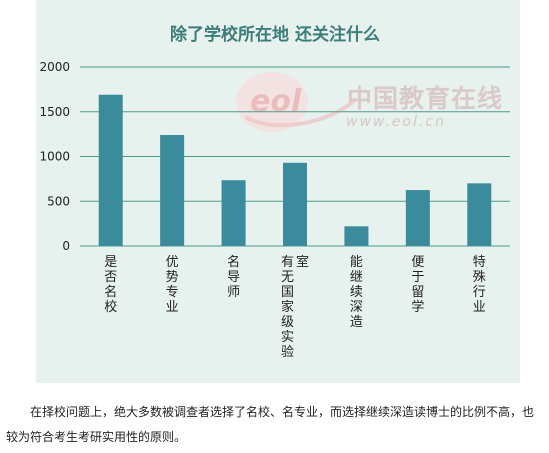 The width and height of the screenshot is (549, 453). Describe the element at coordinates (110, 285) in the screenshot. I see `x-tick-label: 是否名校` at that location.